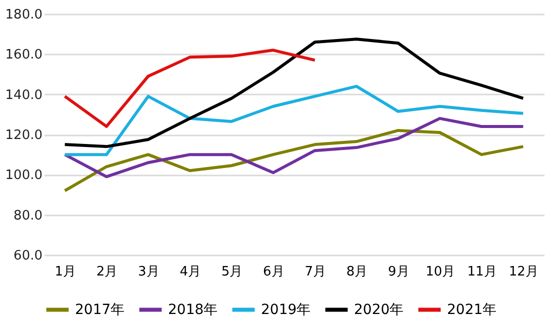 This screenshot has width=550, height=324. I want to click on x-tick-label: 6月, so click(273, 272).